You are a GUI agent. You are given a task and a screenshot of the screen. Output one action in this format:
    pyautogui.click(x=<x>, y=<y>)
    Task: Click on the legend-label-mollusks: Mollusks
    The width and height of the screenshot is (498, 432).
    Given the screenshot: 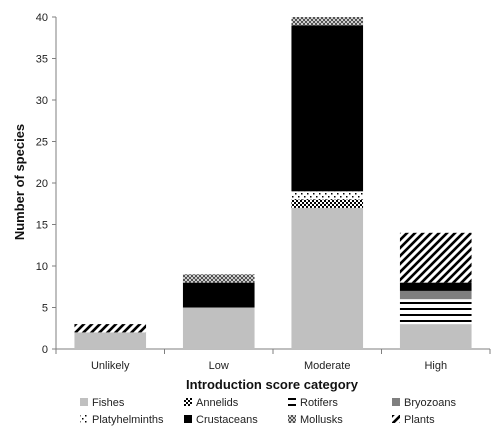 What is the action you would take?
    pyautogui.click(x=321, y=420)
    